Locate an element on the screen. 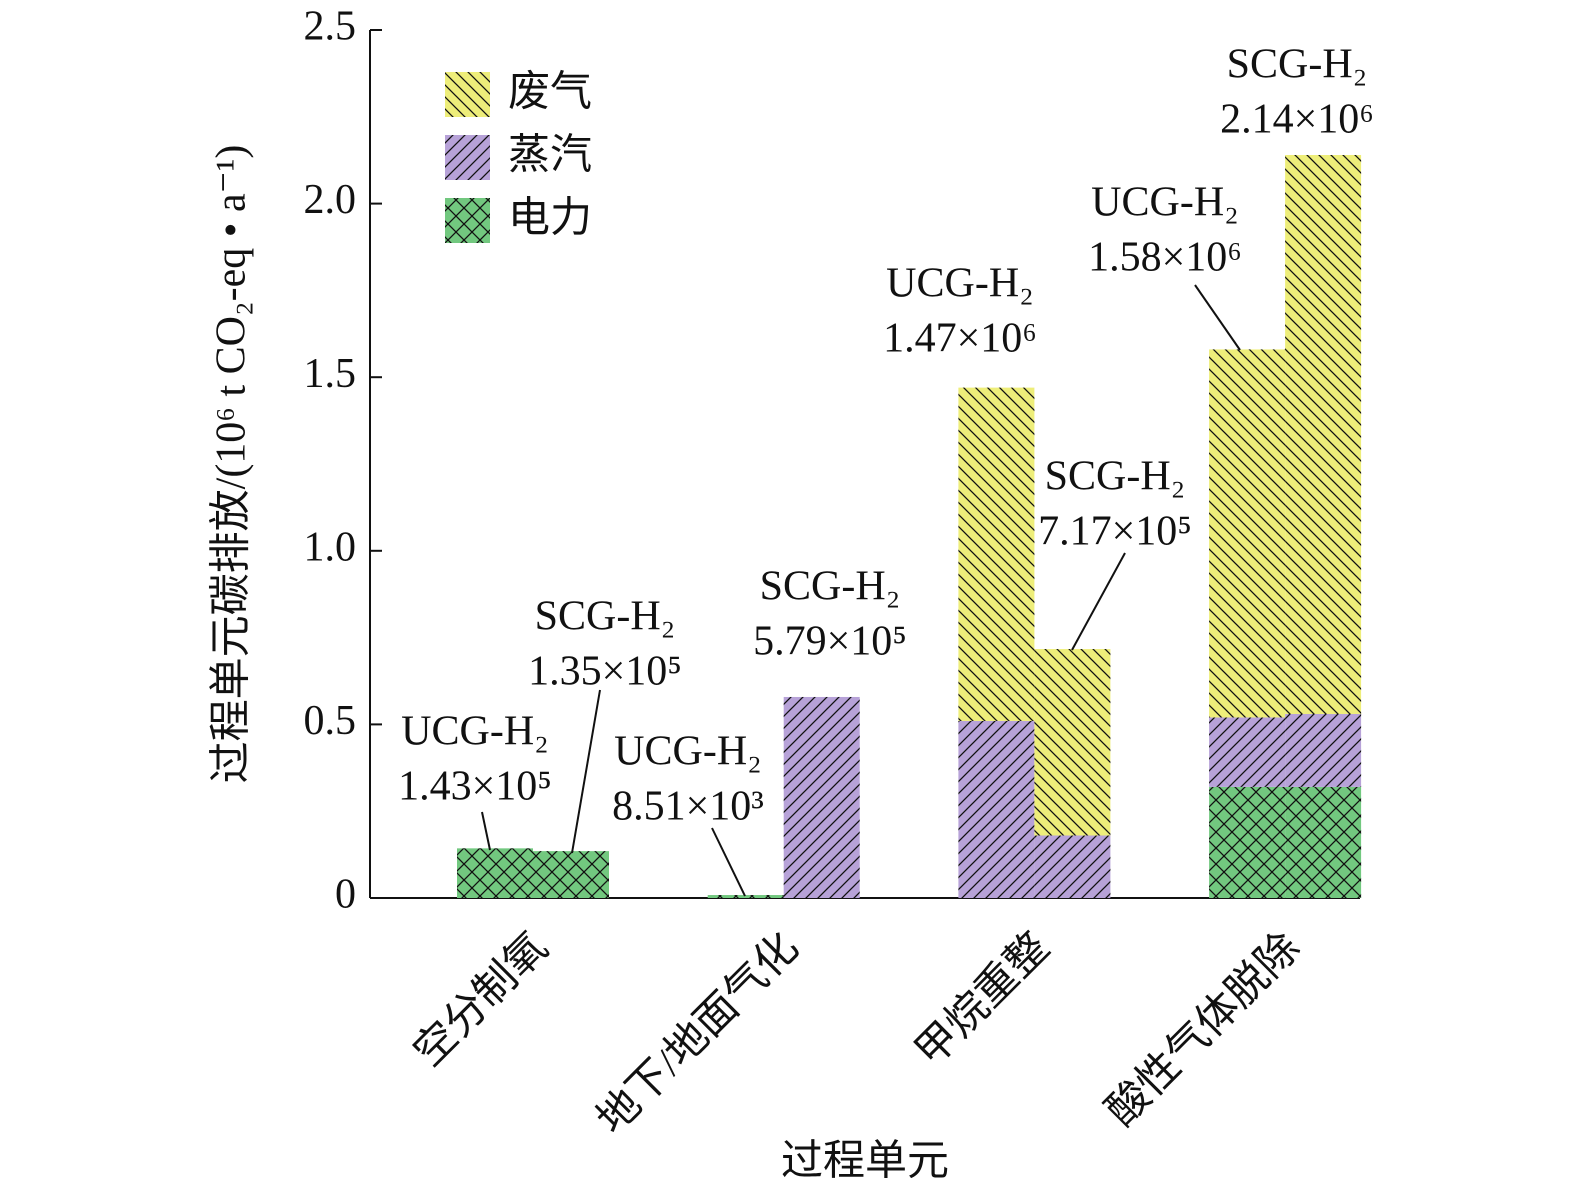 This screenshot has height=1198, width=1575. annotation-value: 2.14×10⁶ is located at coordinates (1297, 120).